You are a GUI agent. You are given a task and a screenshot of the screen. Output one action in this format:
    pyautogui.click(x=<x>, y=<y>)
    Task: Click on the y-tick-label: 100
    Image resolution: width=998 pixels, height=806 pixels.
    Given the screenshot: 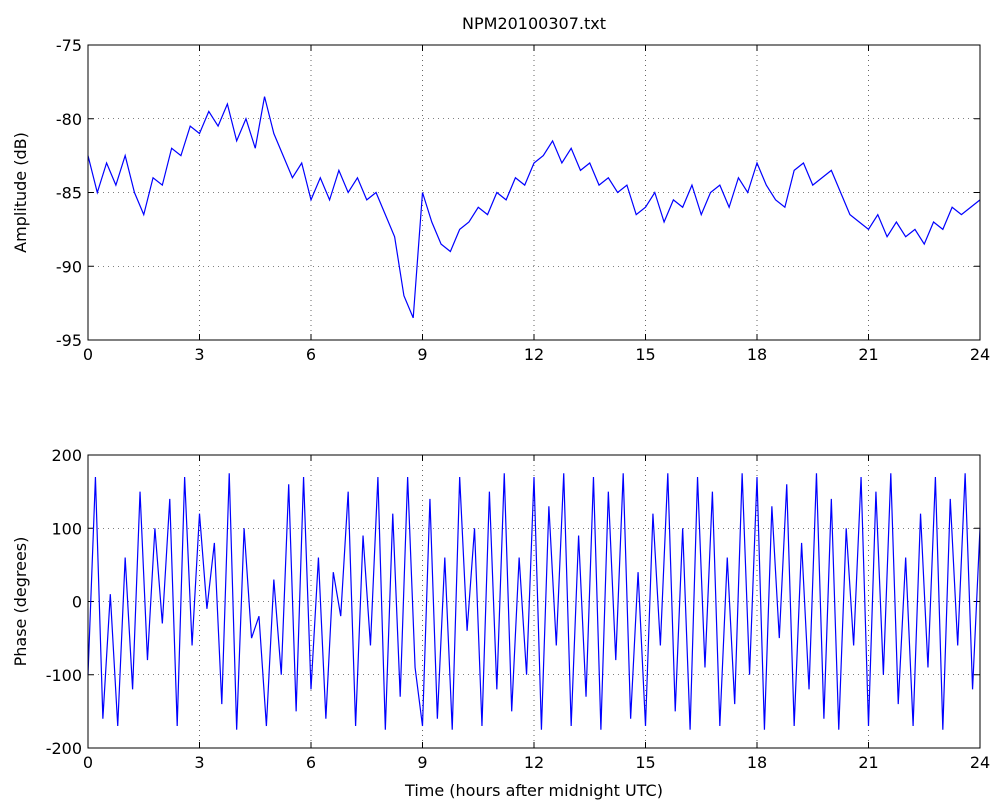 What is the action you would take?
    pyautogui.click(x=66, y=528)
    